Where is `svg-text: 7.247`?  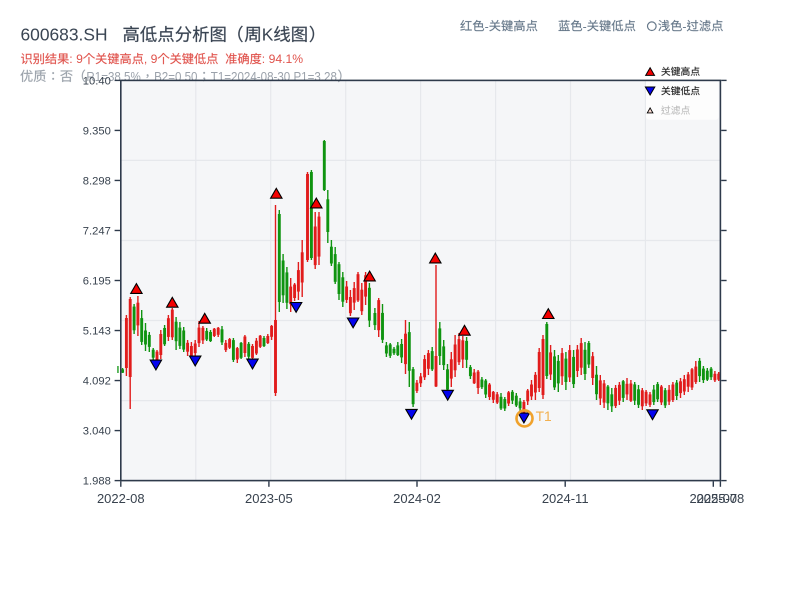
svg-text: 7.247 is located at coordinates (97, 231).